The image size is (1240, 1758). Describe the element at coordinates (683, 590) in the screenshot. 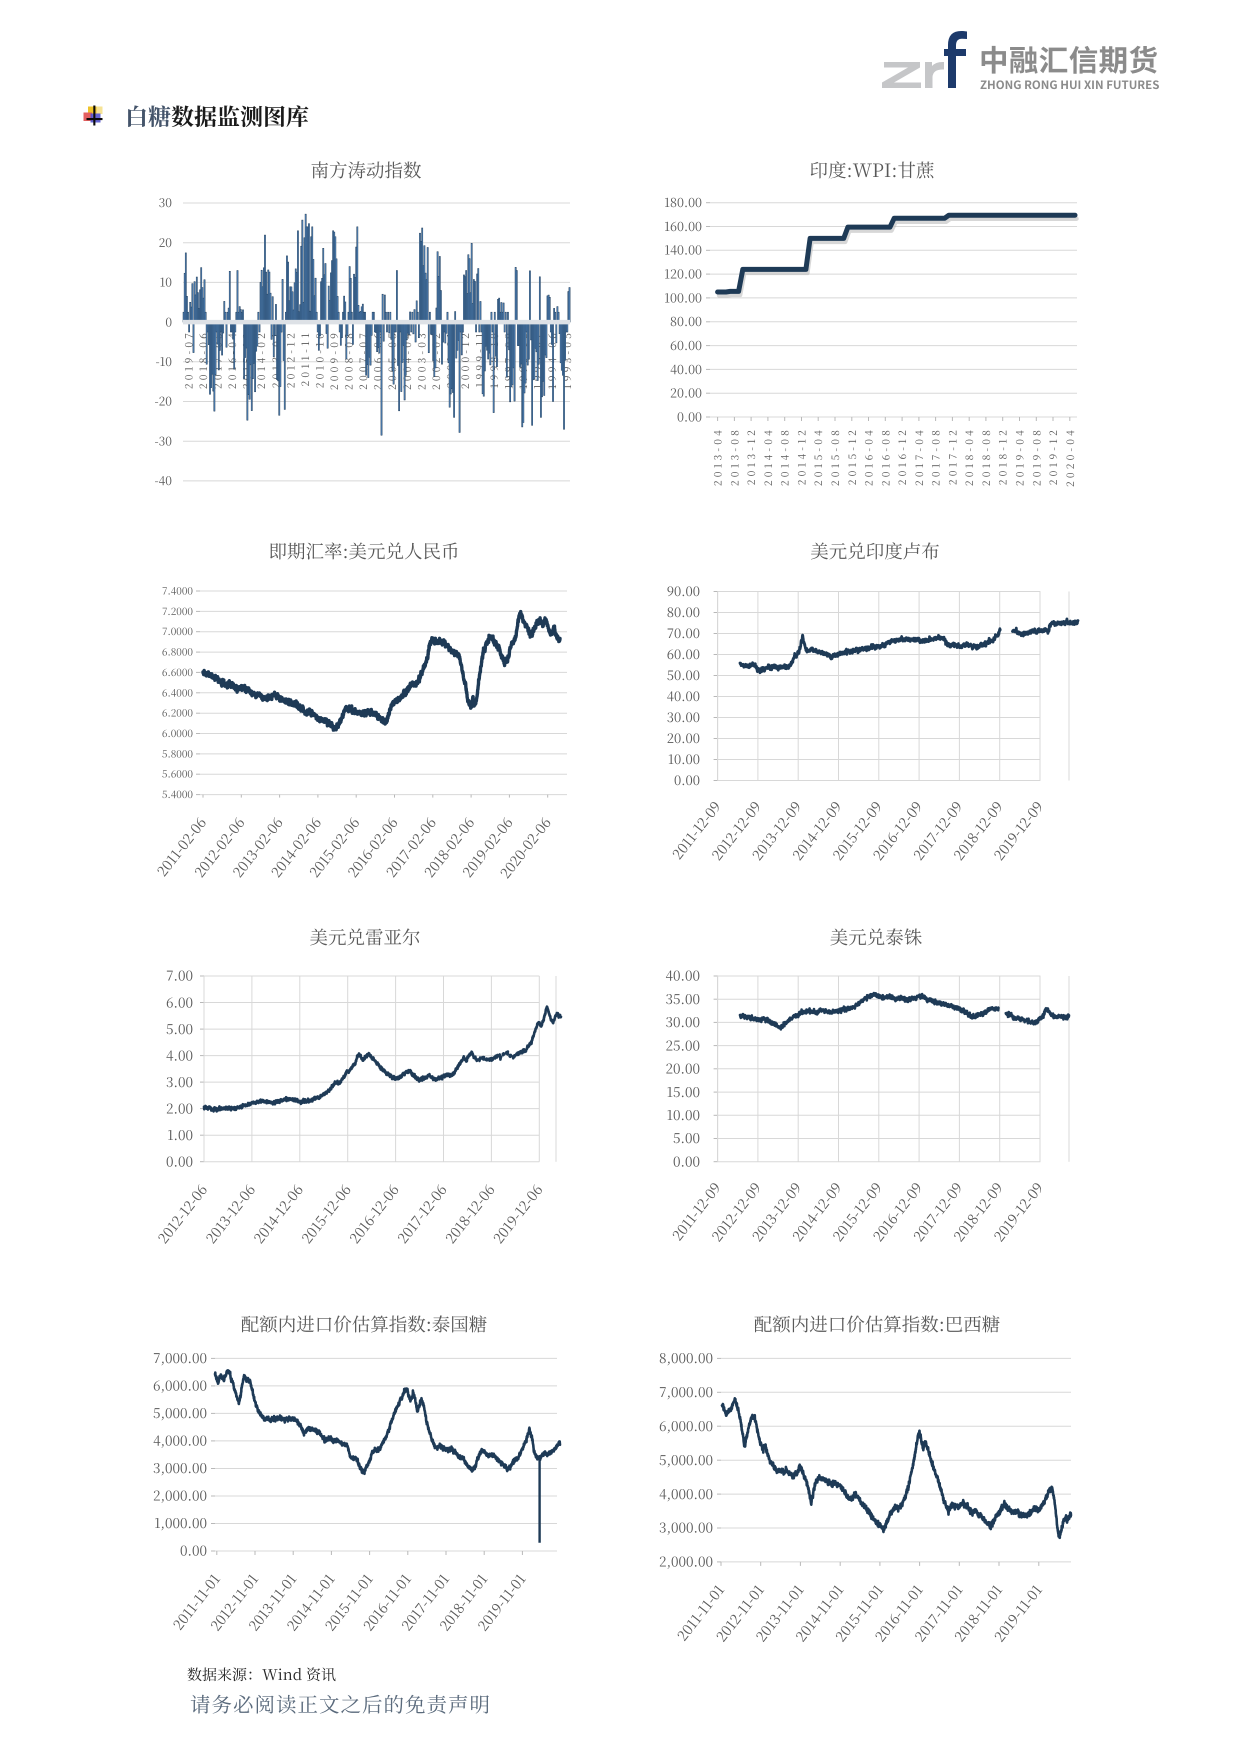

I see `svg-text: 90.00` at that location.